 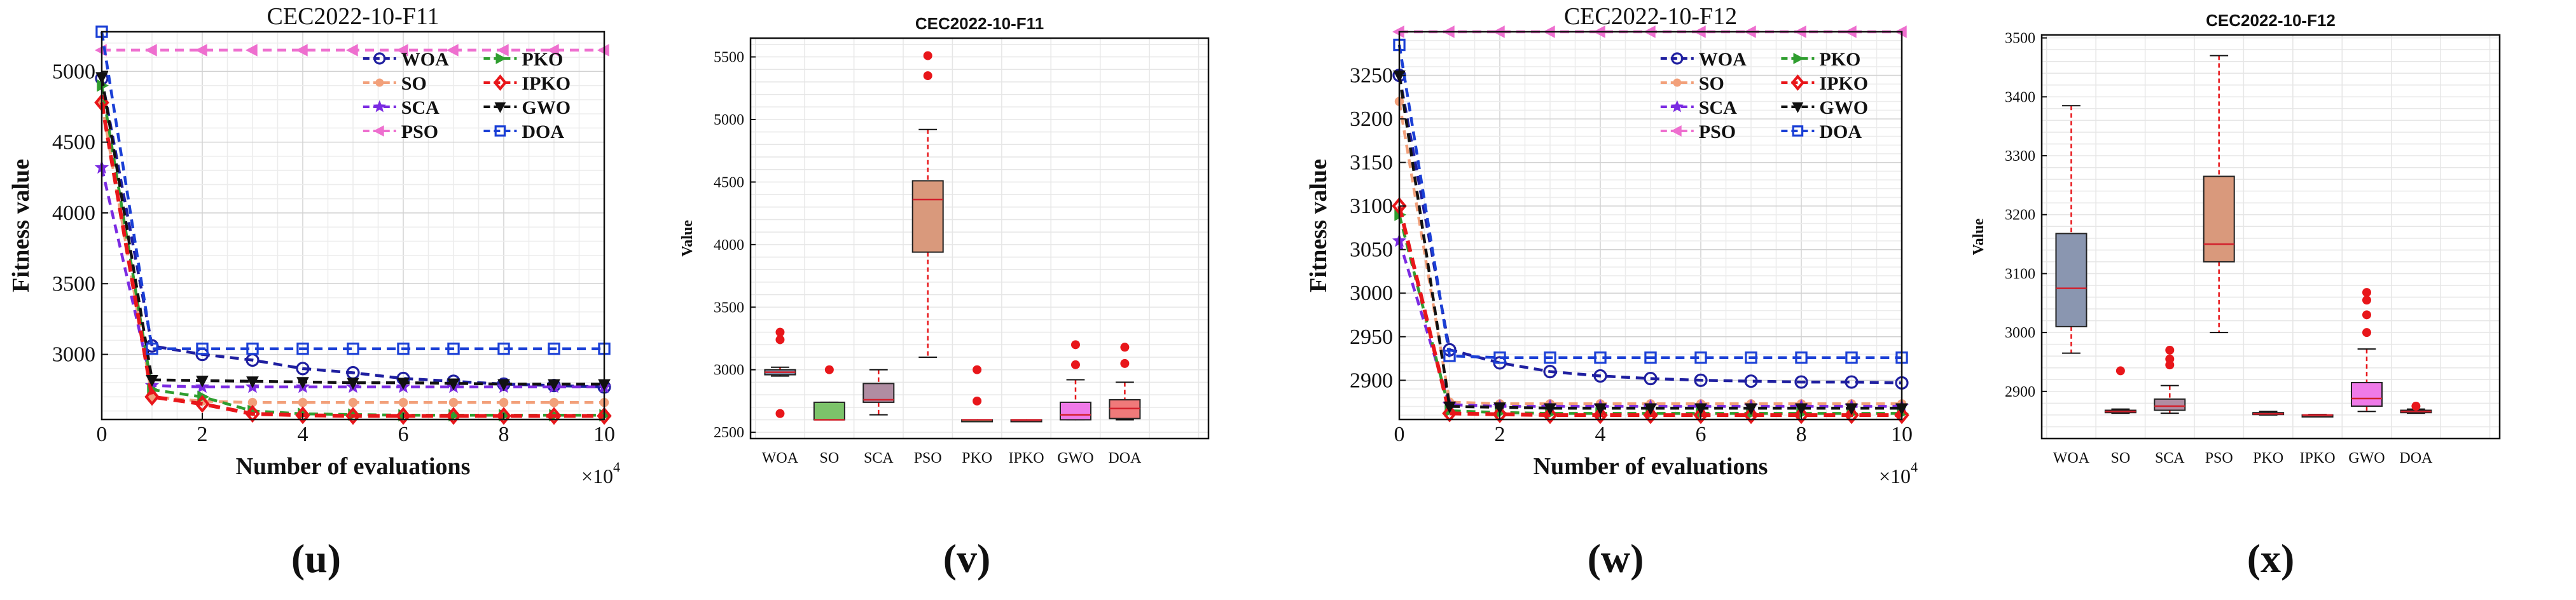 I want to click on panel-label-0: (u), so click(x=316, y=558).